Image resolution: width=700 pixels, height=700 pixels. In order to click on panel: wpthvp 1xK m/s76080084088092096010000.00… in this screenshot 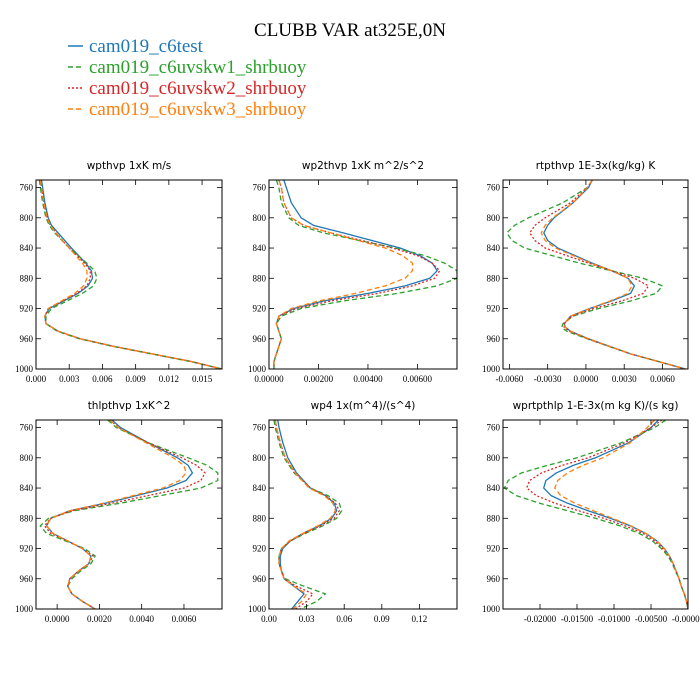, I will do `click(119, 272)`.